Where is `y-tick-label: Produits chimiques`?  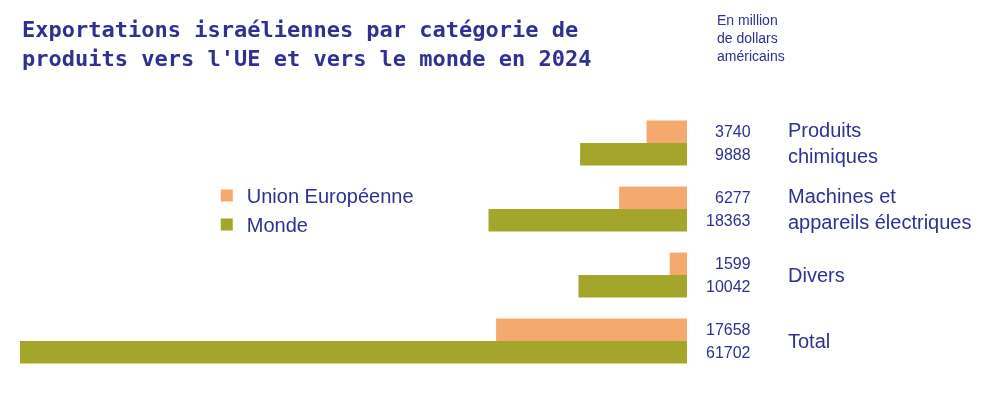 y-tick-label: Produits chimiques is located at coordinates (833, 143).